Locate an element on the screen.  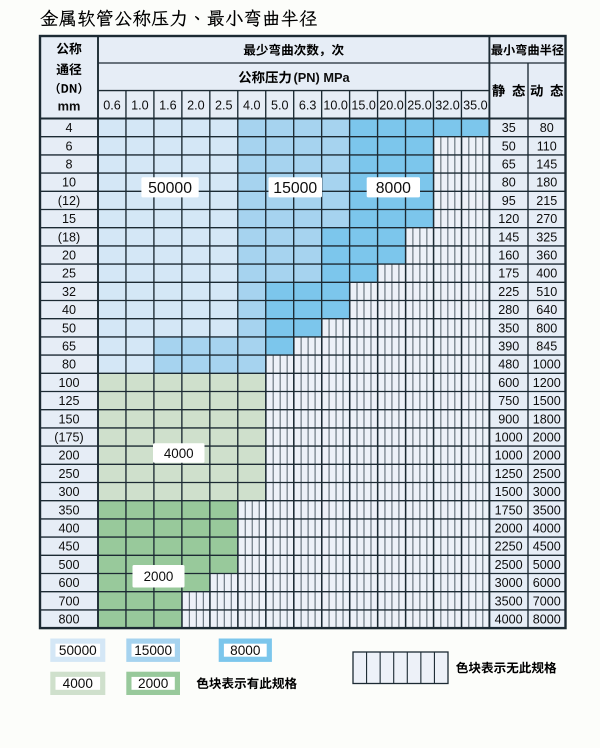
svg-text: 160 is located at coordinates (508, 255).